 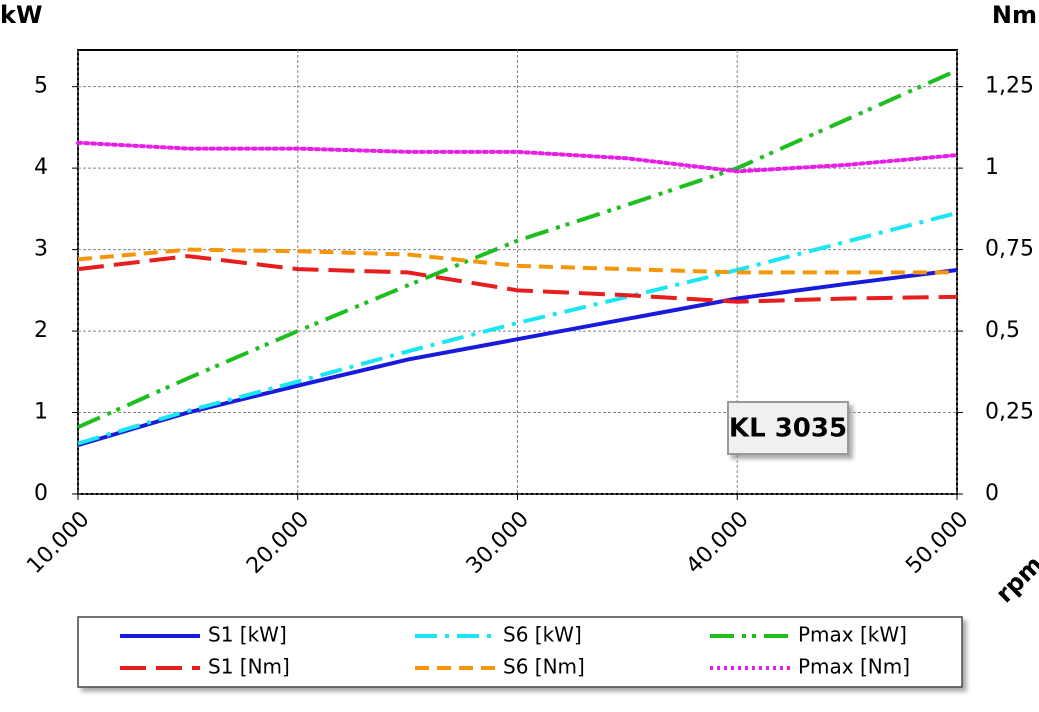 I want to click on x-tick-label: 10.000, so click(x=58, y=543).